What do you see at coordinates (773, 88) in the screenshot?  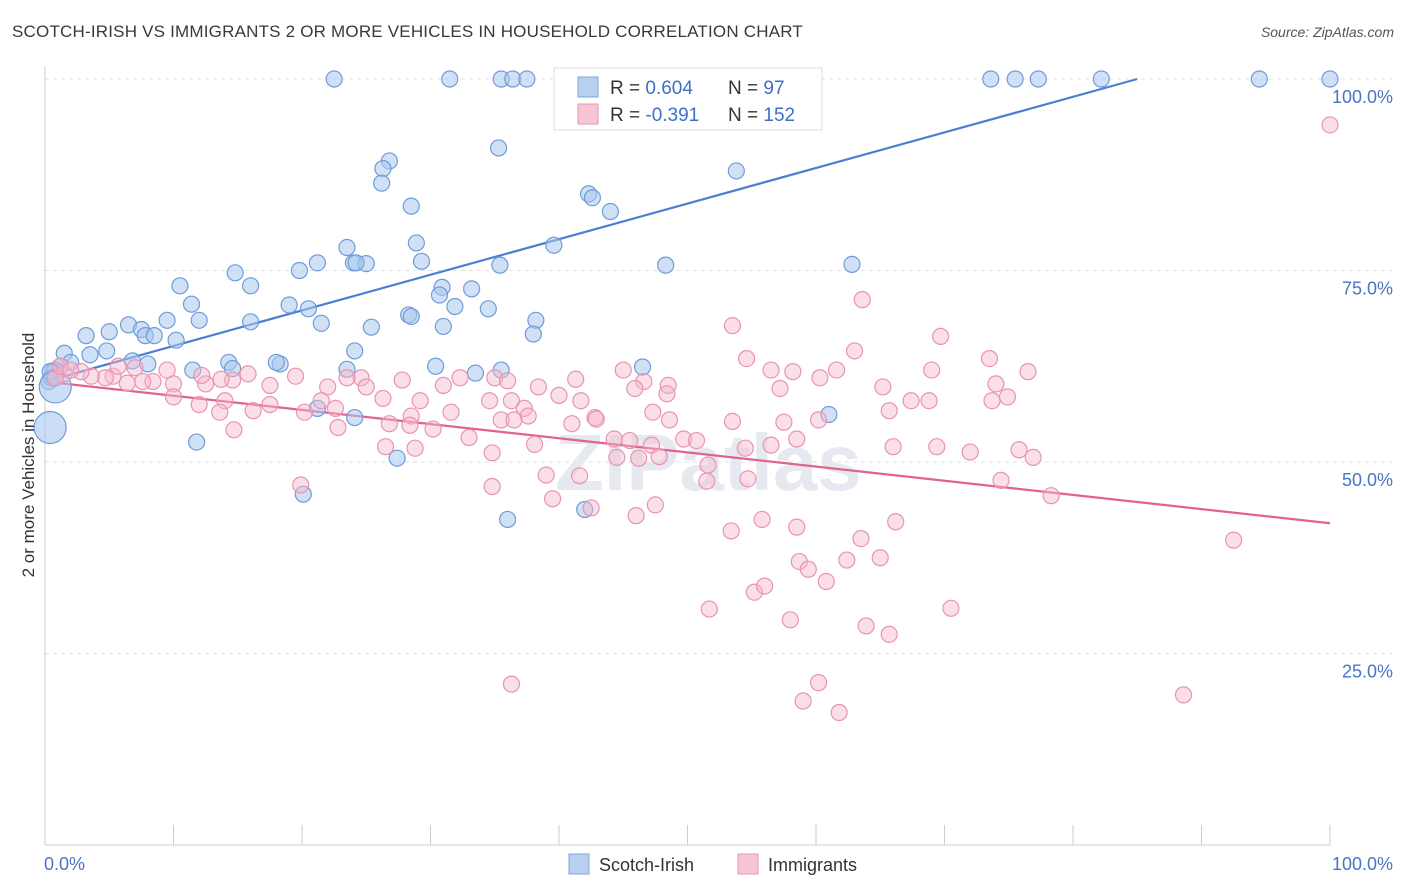 I see `legend-blue-n-value: 97` at bounding box center [773, 88].